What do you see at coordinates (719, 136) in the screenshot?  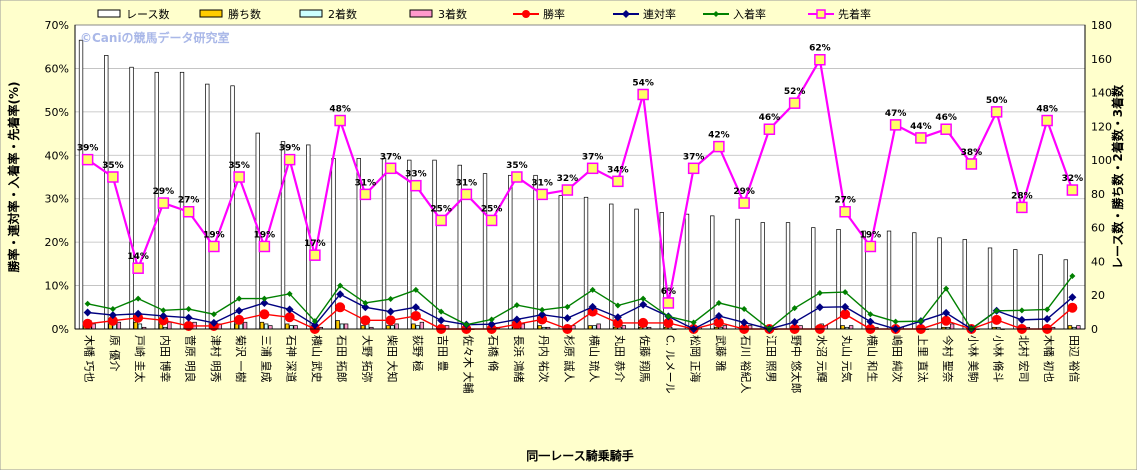 I see `data-label: 42%` at bounding box center [719, 136].